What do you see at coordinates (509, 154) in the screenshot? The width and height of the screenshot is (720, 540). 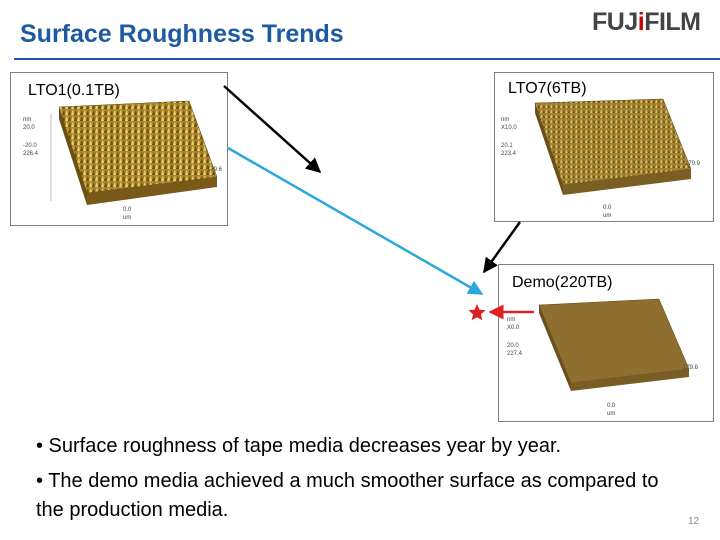 I see `lto7-axis-z3: 223.4` at bounding box center [509, 154].